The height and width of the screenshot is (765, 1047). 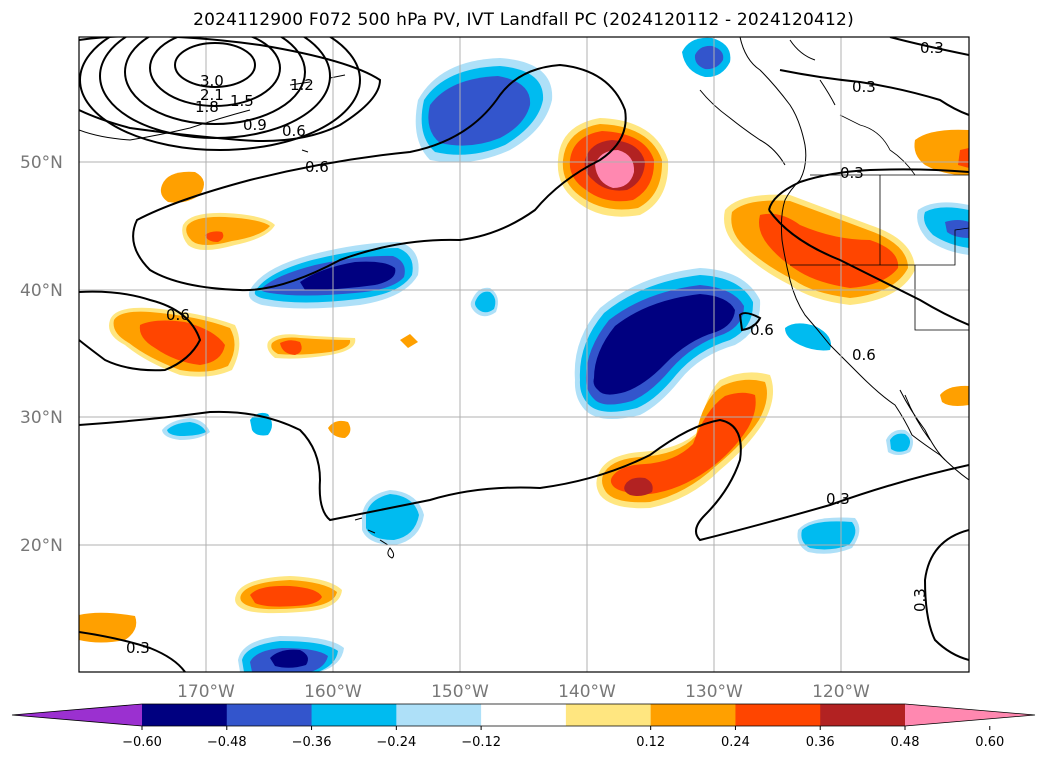 I want to click on contour-label: 0.9, so click(x=255, y=125).